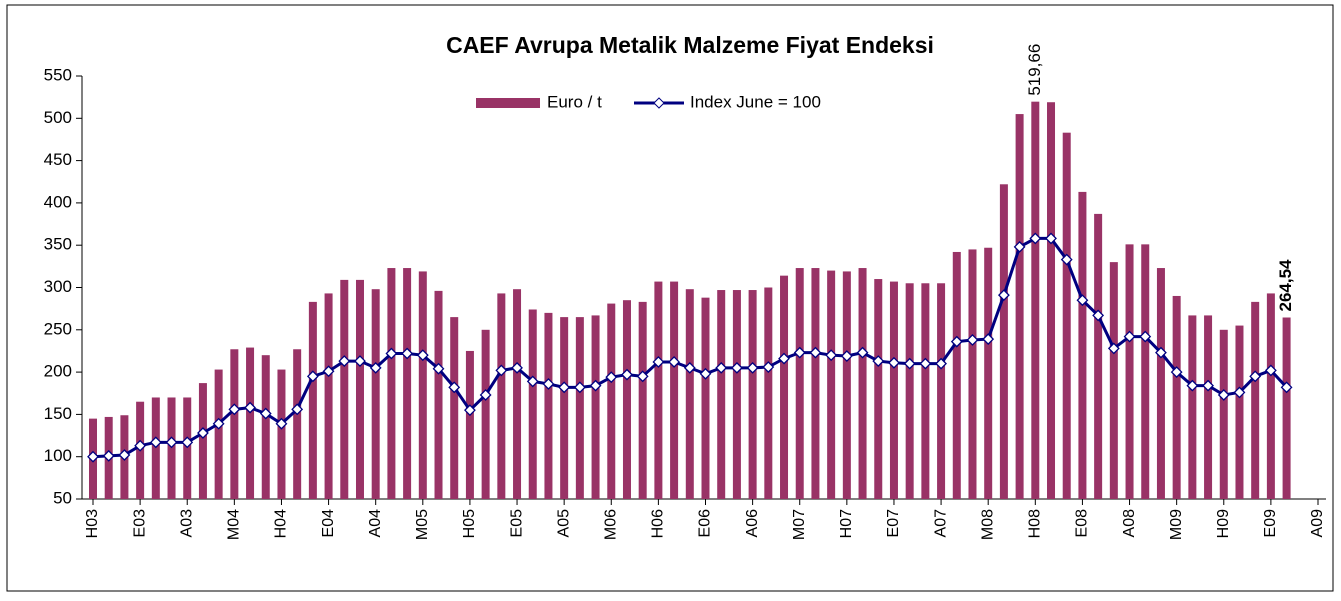 This screenshot has height=601, width=1341. What do you see at coordinates (58, 286) in the screenshot?
I see `y-tick-label: 300` at bounding box center [58, 286].